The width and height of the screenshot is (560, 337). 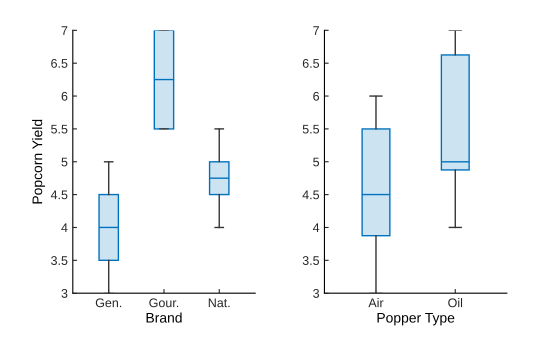 I want to click on x-axis-title: Brand, so click(x=164, y=317).